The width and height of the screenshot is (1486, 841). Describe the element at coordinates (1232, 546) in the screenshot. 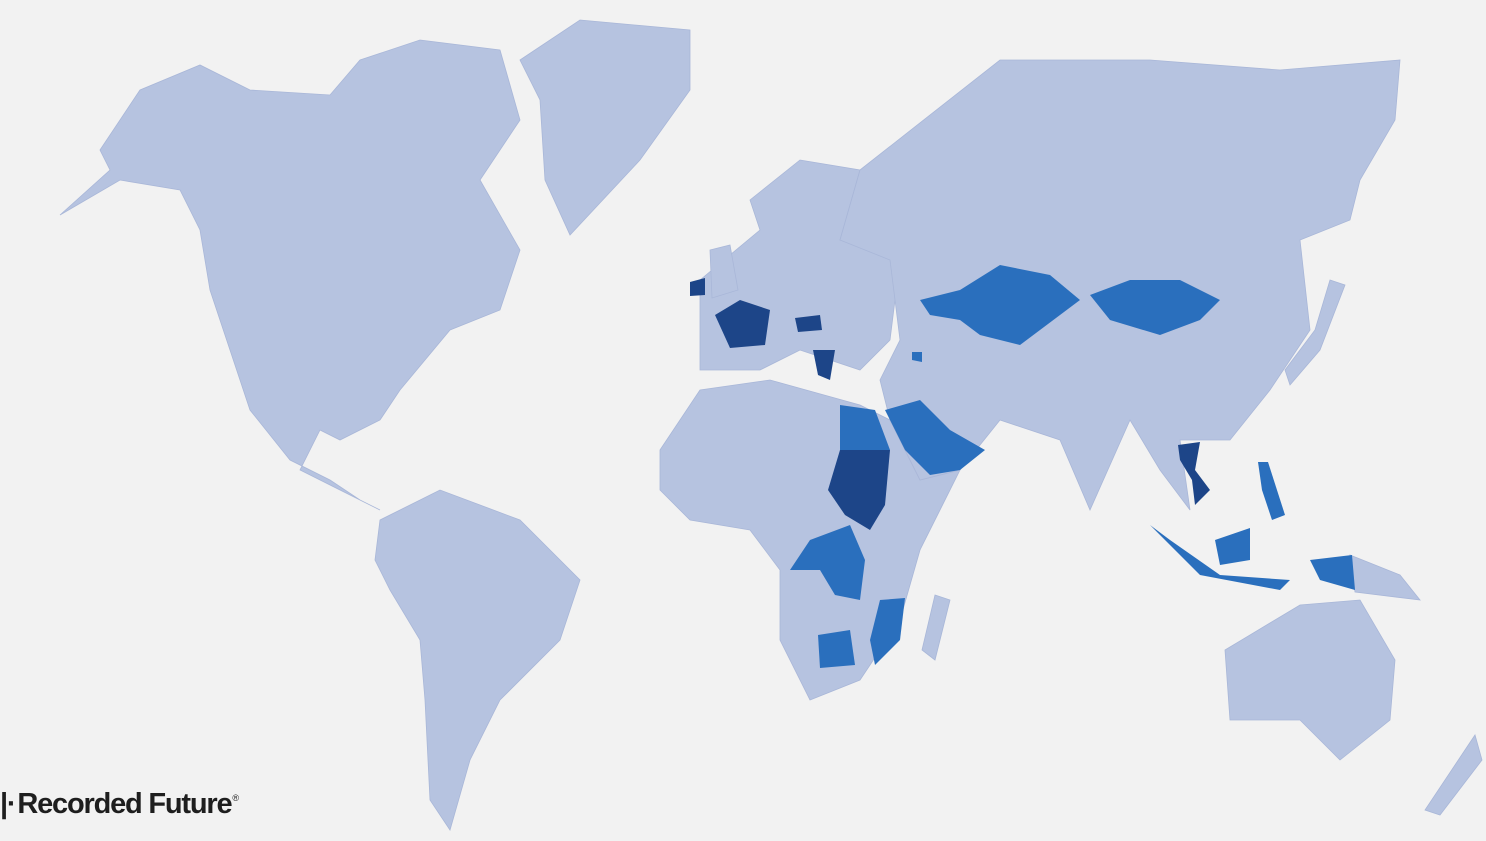

I see `country-indonesia-borneo` at that location.